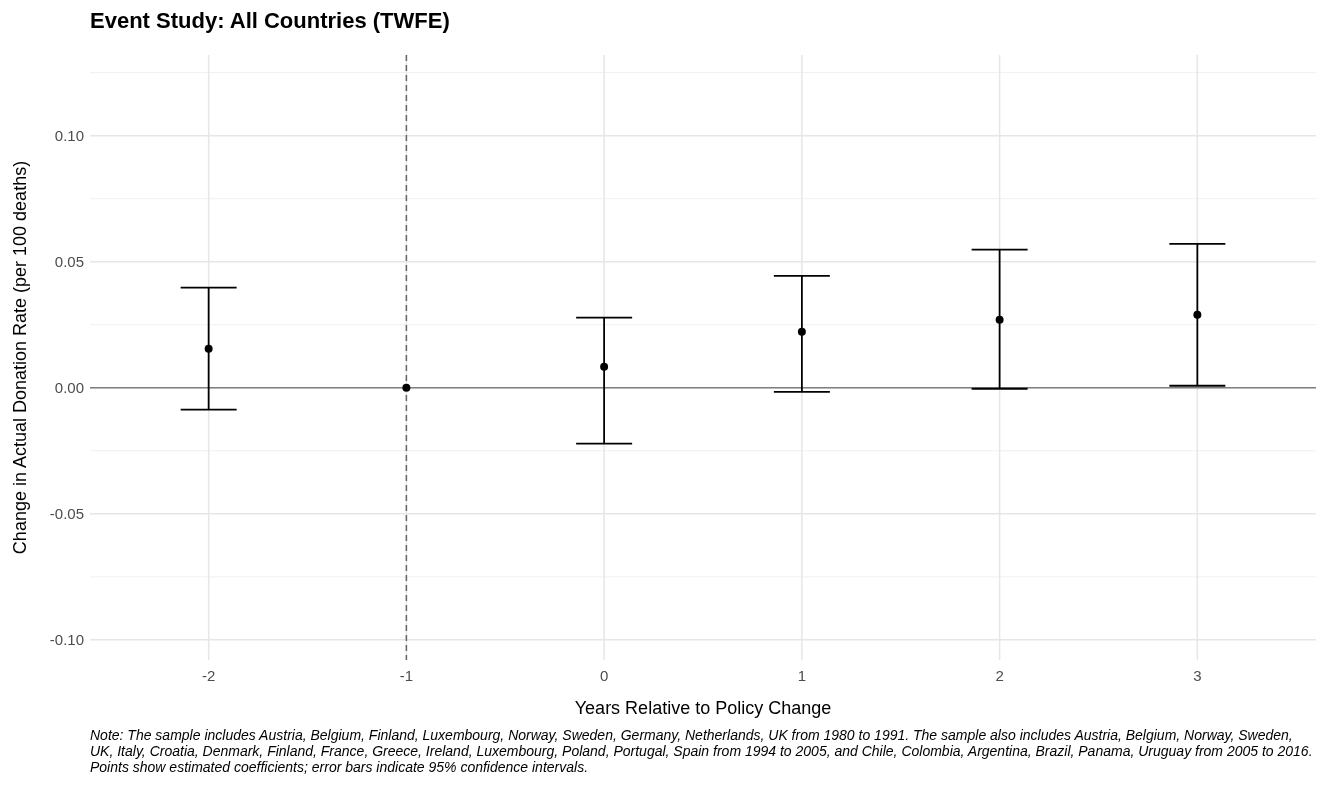  I want to click on x-tick-label: 3, so click(1197, 676).